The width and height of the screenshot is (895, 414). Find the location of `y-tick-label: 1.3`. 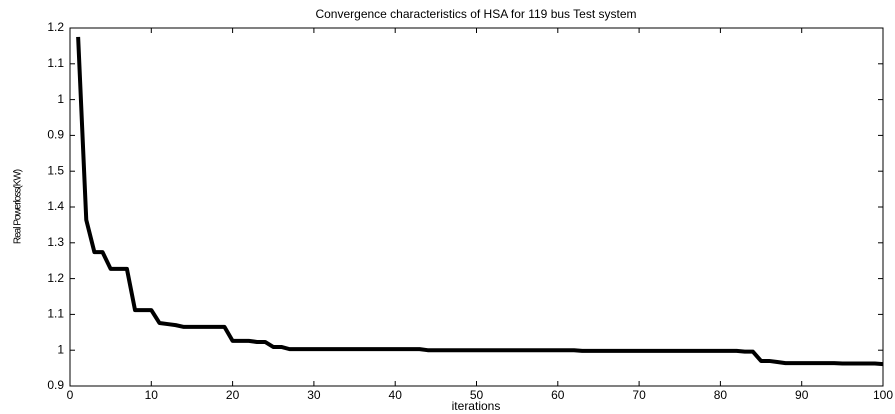

y-tick-label: 1.3 is located at coordinates (55, 242).